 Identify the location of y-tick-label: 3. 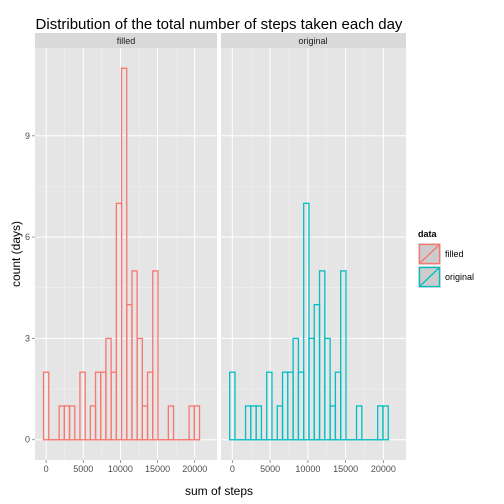
(27, 338).